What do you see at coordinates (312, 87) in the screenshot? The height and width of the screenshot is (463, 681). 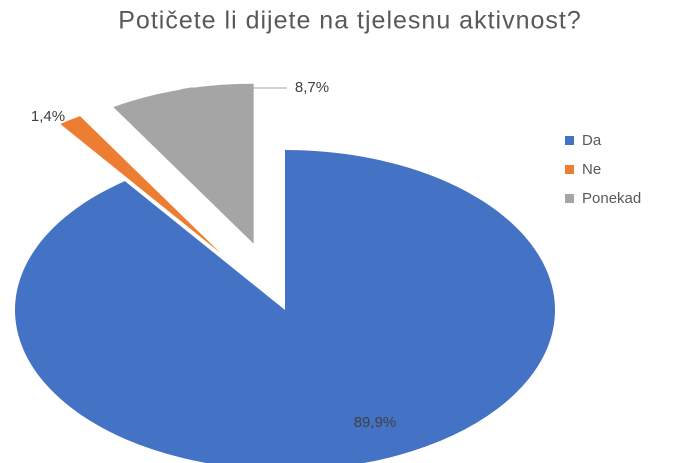 I see `data-label: 8,7%` at bounding box center [312, 87].